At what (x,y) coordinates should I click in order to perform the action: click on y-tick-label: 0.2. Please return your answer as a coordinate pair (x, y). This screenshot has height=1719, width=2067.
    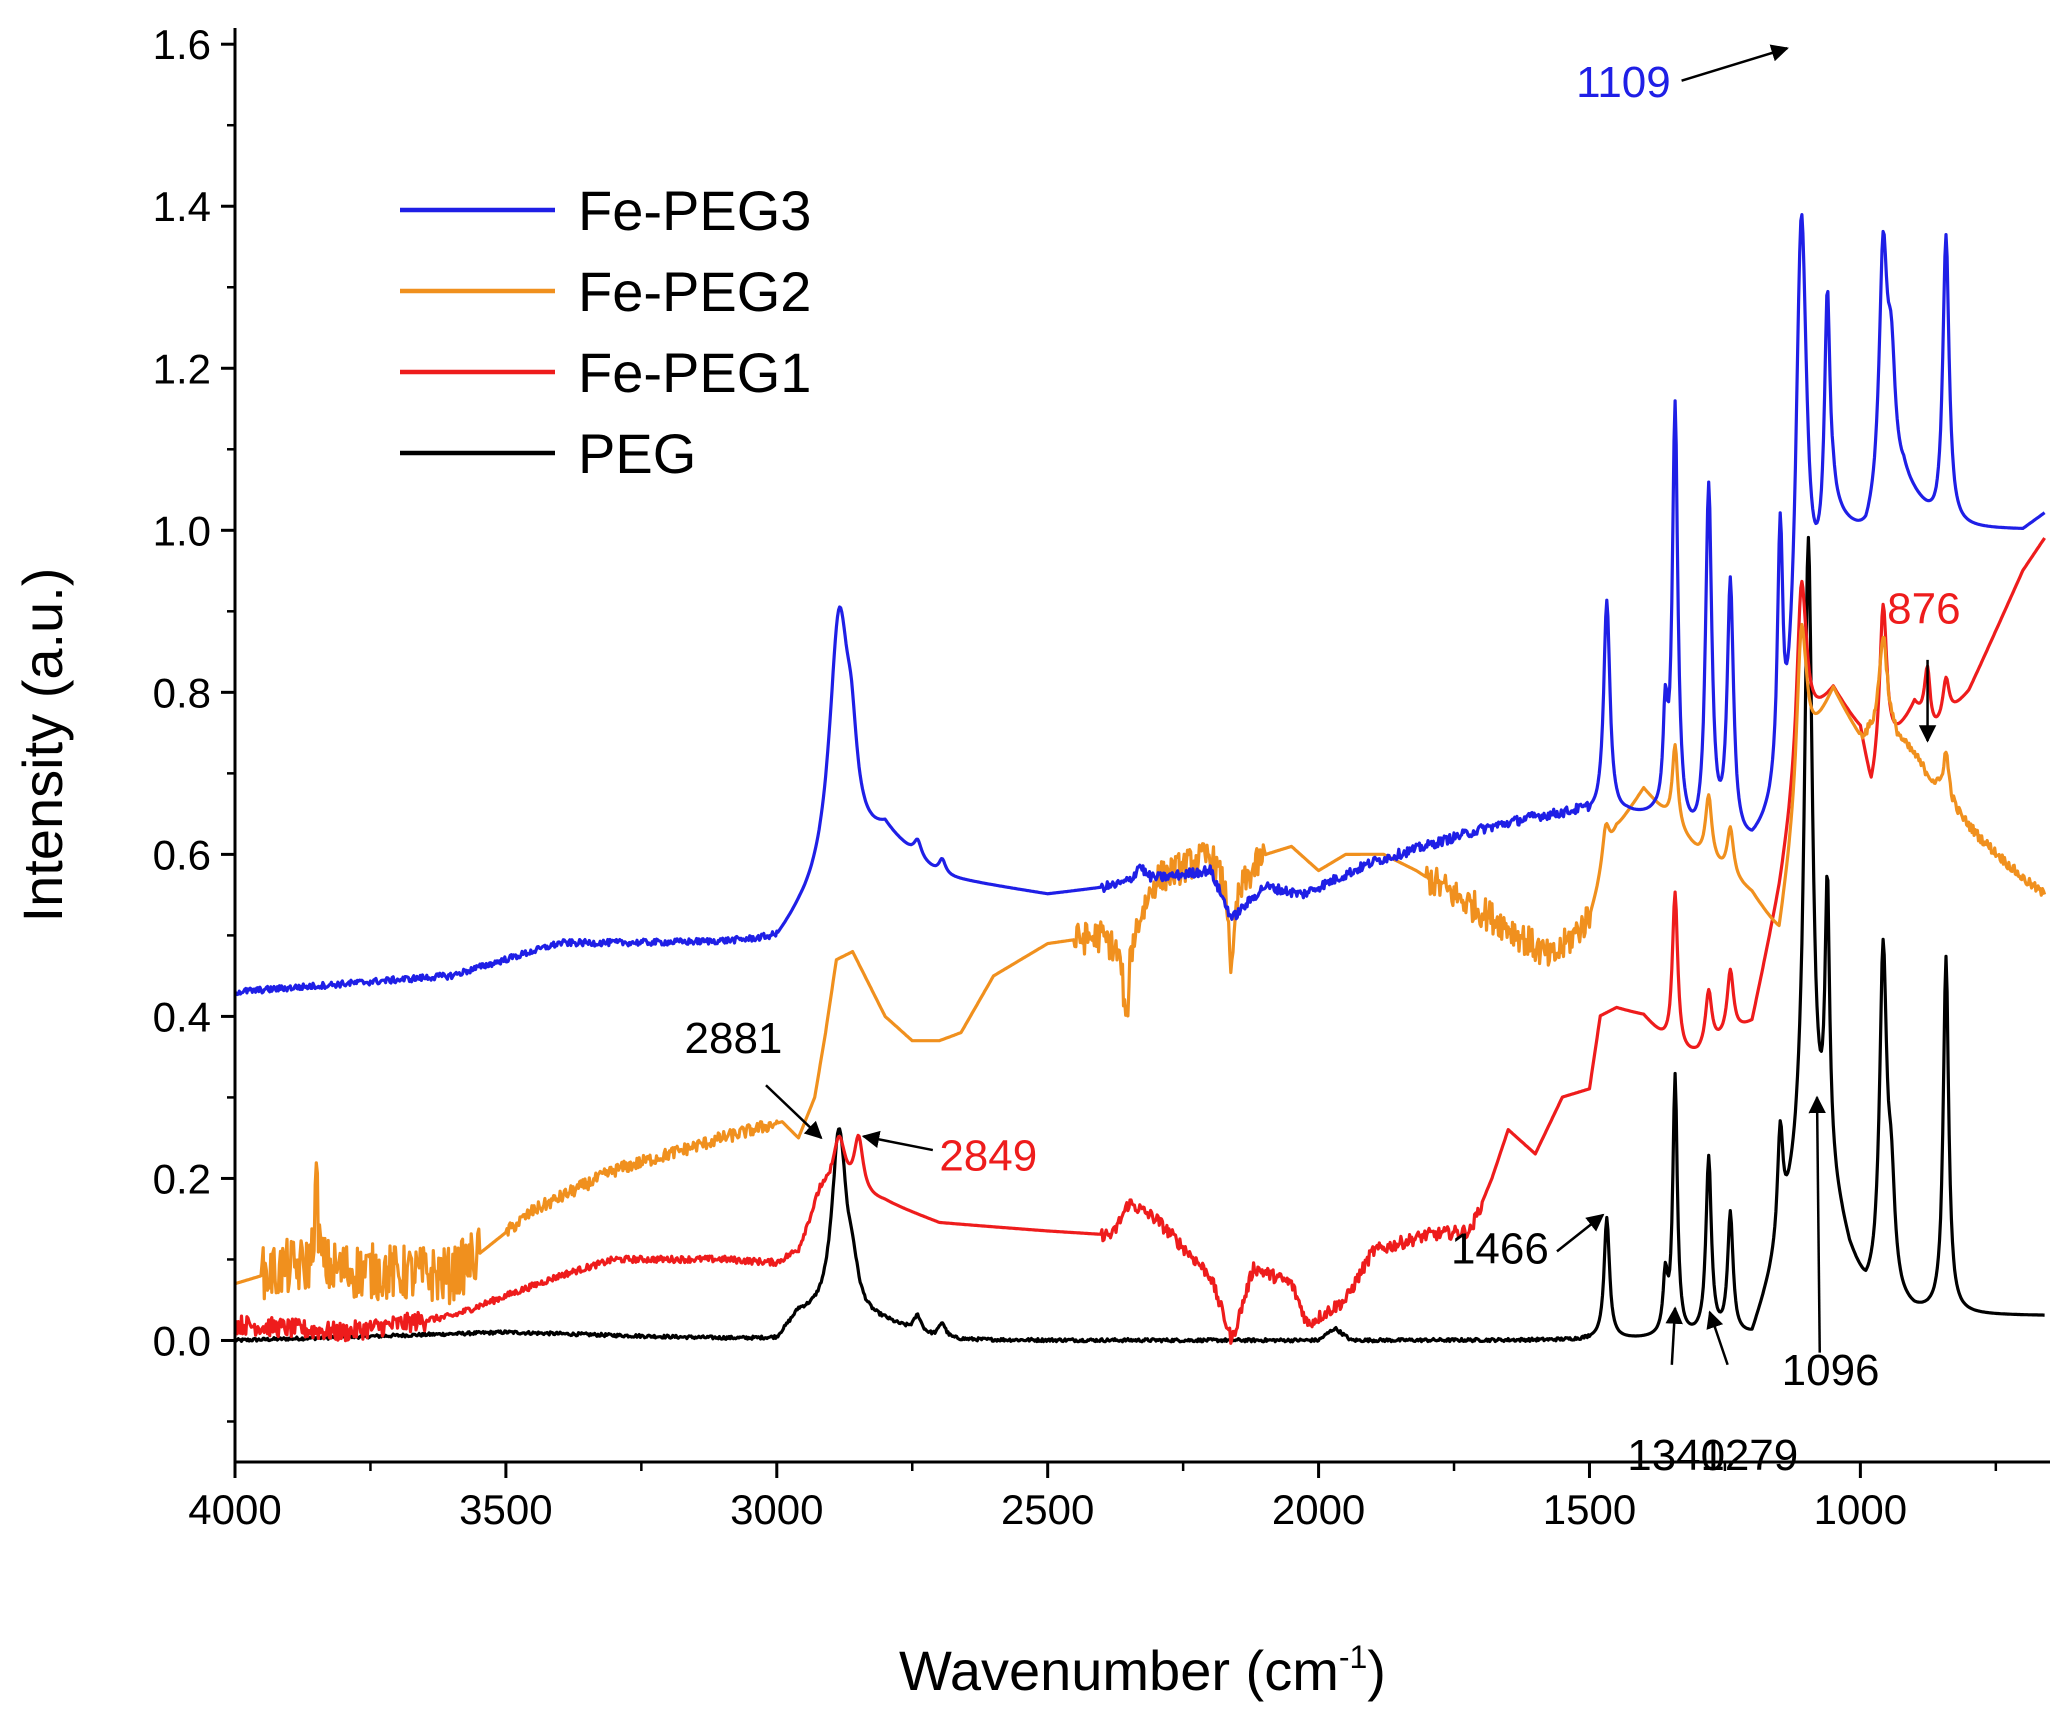
    Looking at the image, I should click on (182, 1178).